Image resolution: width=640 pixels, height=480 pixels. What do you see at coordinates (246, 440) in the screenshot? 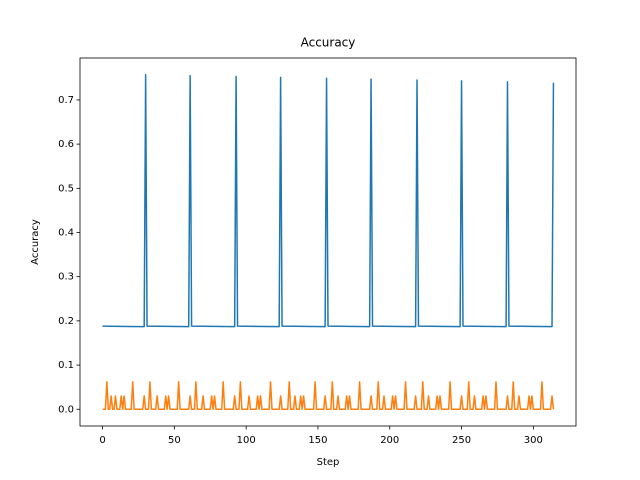
I see `x-tick-label: 100` at bounding box center [246, 440].